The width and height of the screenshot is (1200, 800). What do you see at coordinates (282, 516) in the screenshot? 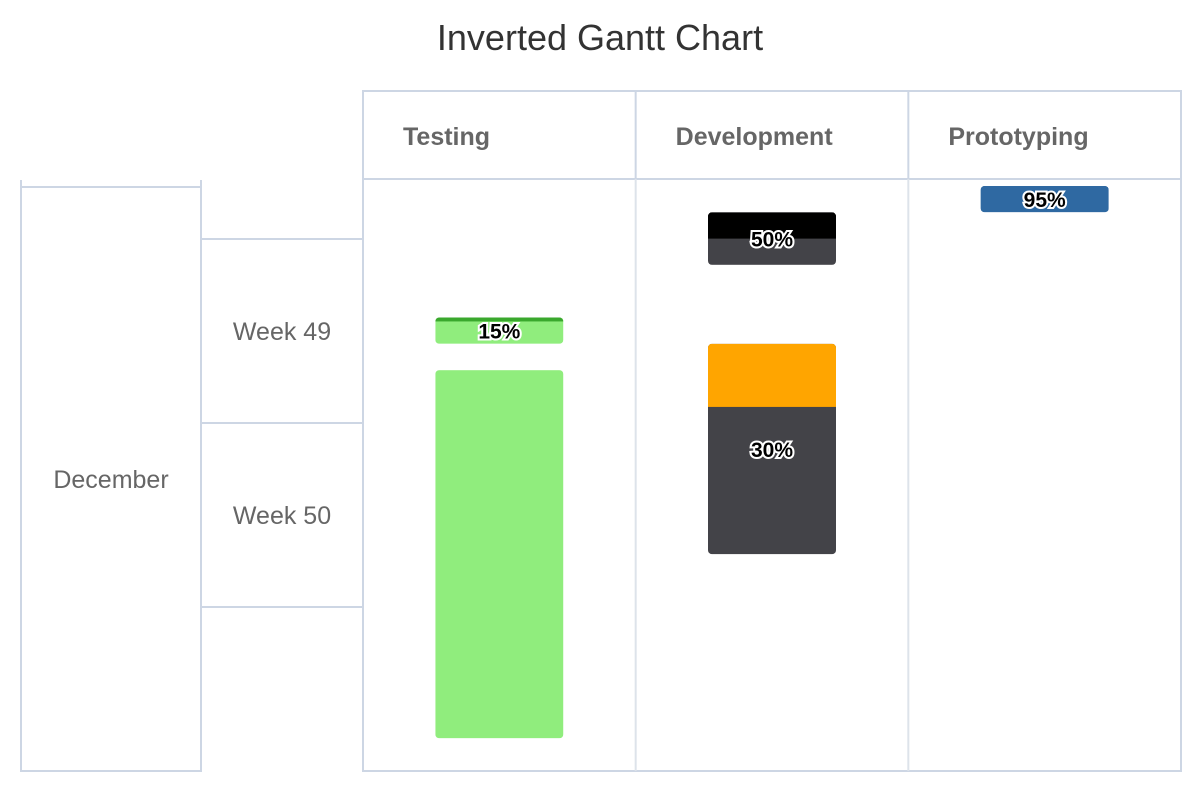
I see `week-label: Week 50` at bounding box center [282, 516].